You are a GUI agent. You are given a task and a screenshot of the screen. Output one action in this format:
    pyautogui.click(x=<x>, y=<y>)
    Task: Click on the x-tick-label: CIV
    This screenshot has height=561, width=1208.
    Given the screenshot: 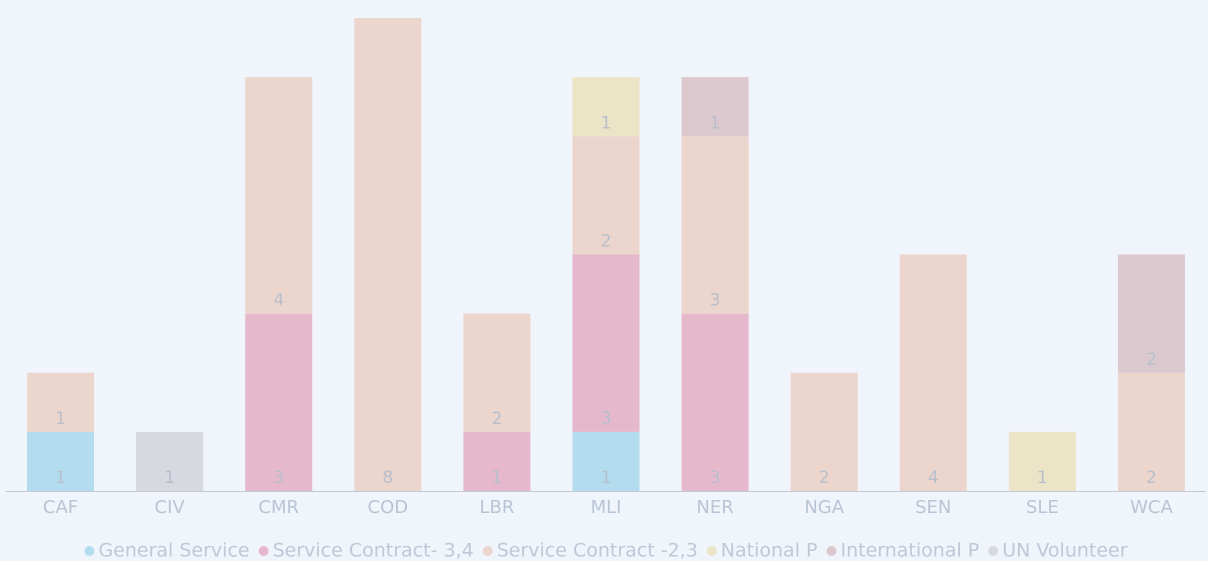 What is the action you would take?
    pyautogui.click(x=170, y=507)
    